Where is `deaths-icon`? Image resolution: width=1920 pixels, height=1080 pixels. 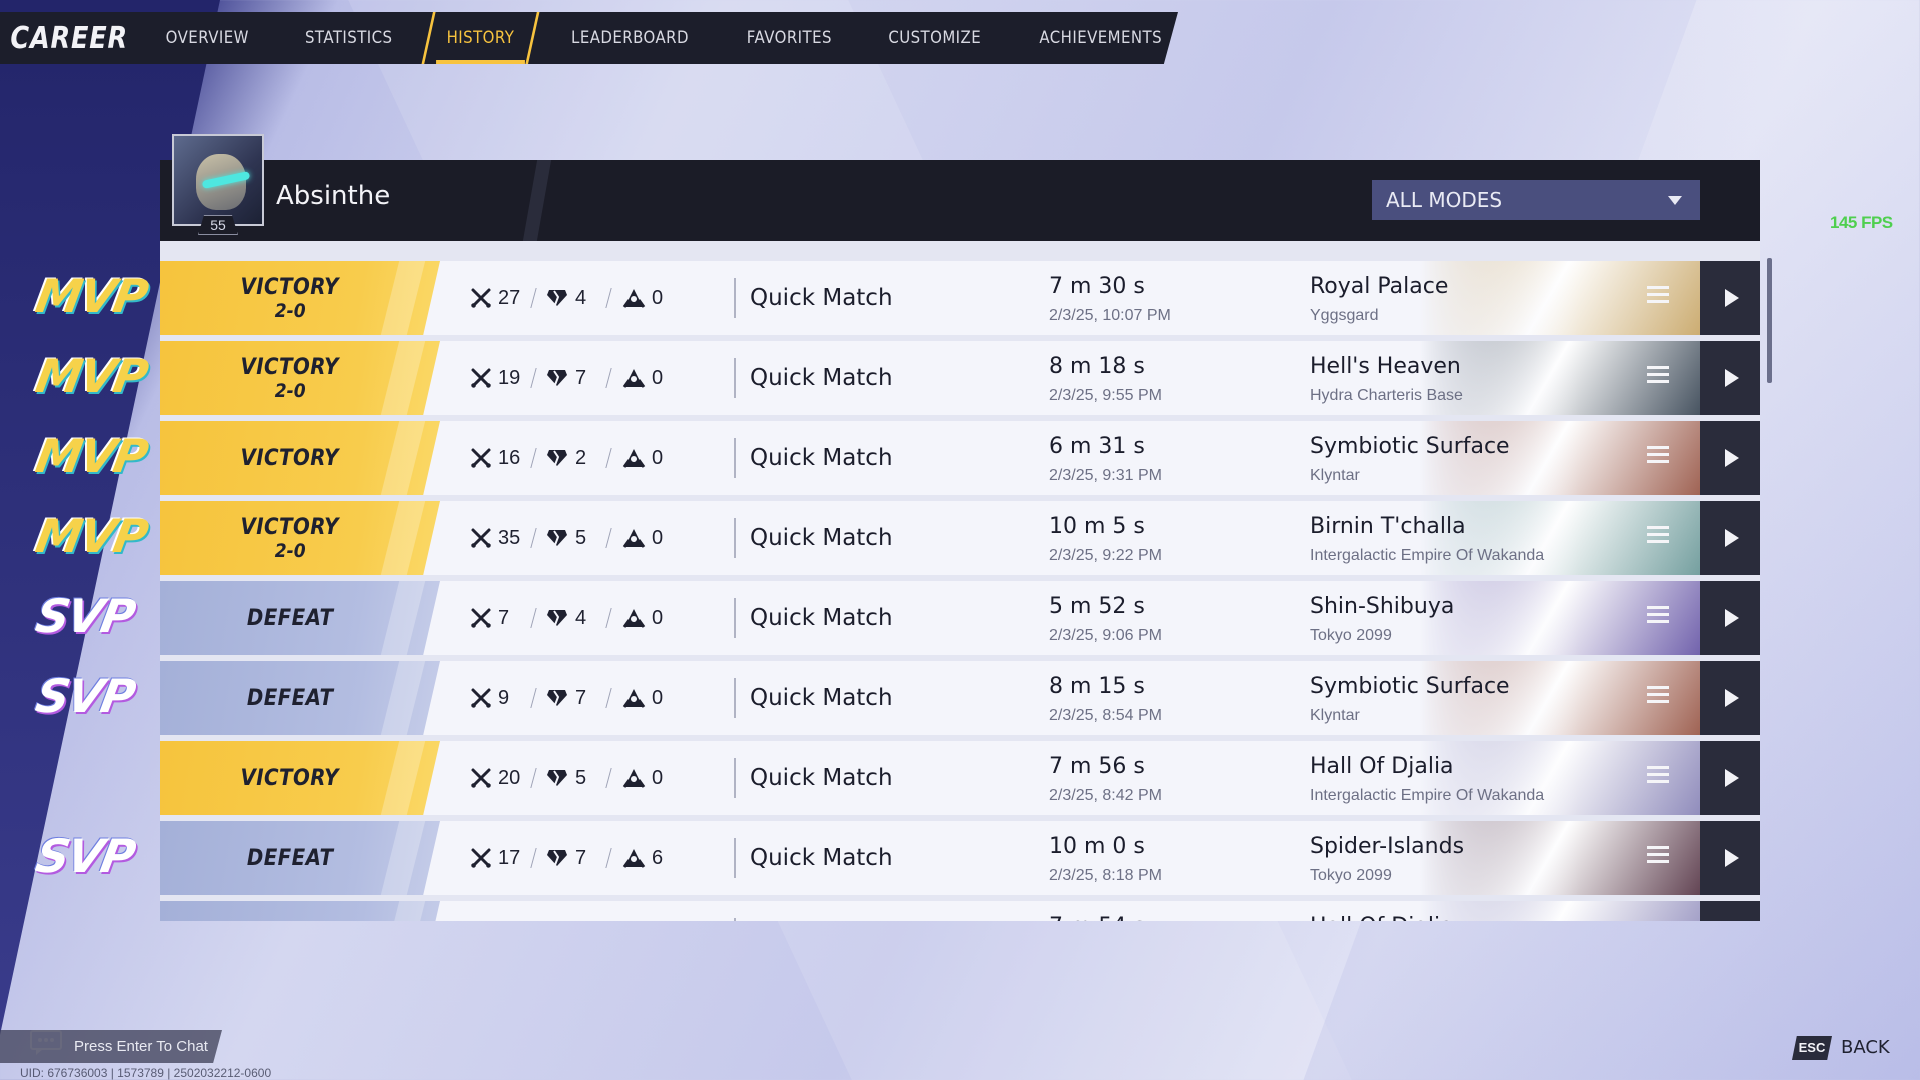 deaths-icon is located at coordinates (560, 618).